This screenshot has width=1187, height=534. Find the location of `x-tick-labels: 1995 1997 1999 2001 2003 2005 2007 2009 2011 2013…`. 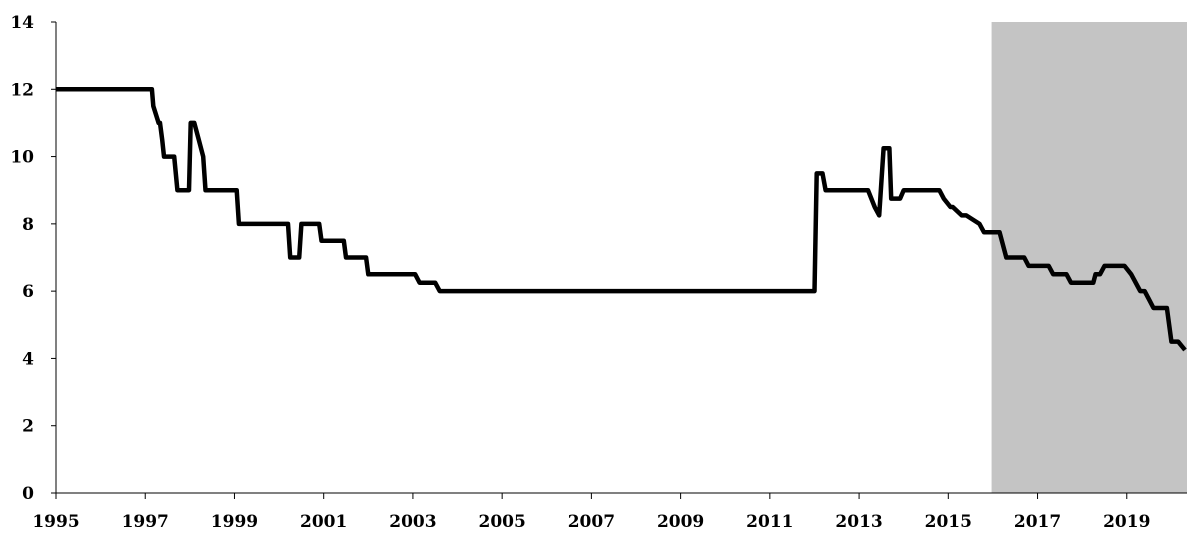

x-tick-labels: 1995 1997 1999 2001 2003 2005 2007 2009 2011 2013… is located at coordinates (591, 522).